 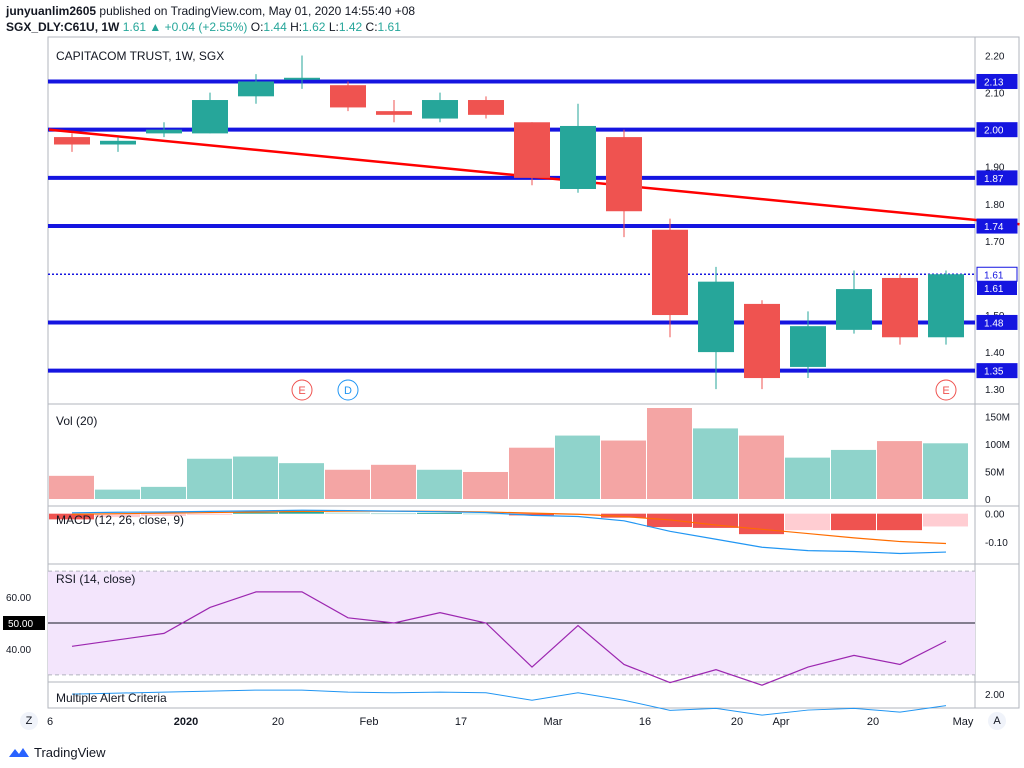 I want to click on price-tick-label: 1.90, so click(x=995, y=168).